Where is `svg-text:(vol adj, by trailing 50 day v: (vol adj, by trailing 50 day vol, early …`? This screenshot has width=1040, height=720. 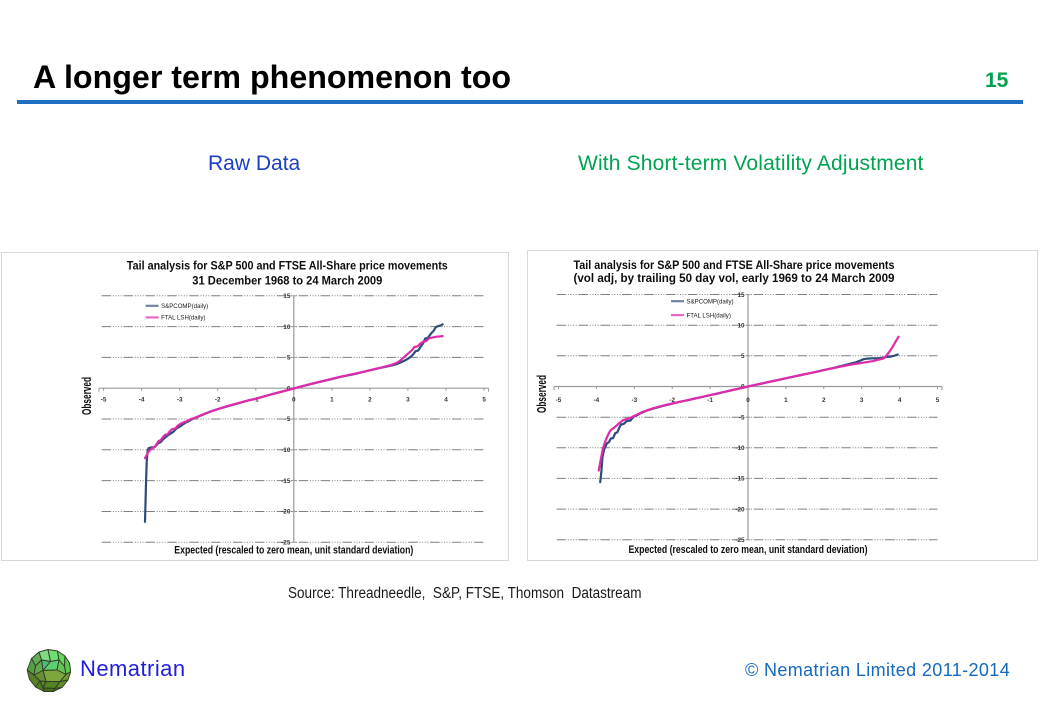
svg-text:(vol adj, by trailing 50 day v: (vol adj, by trailing 50 day vol, early … is located at coordinates (735, 278).